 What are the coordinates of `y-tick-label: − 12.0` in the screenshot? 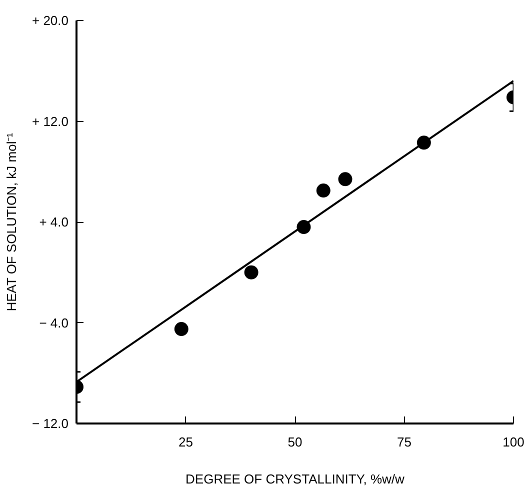 It's located at (50, 423).